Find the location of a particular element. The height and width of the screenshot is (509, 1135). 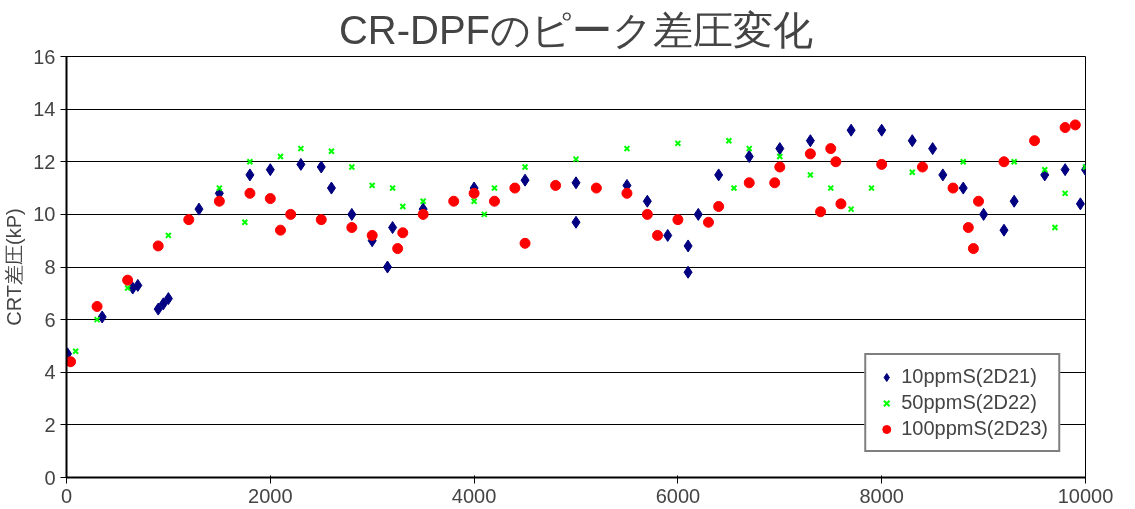

x-tick-label: 6000 is located at coordinates (678, 495).